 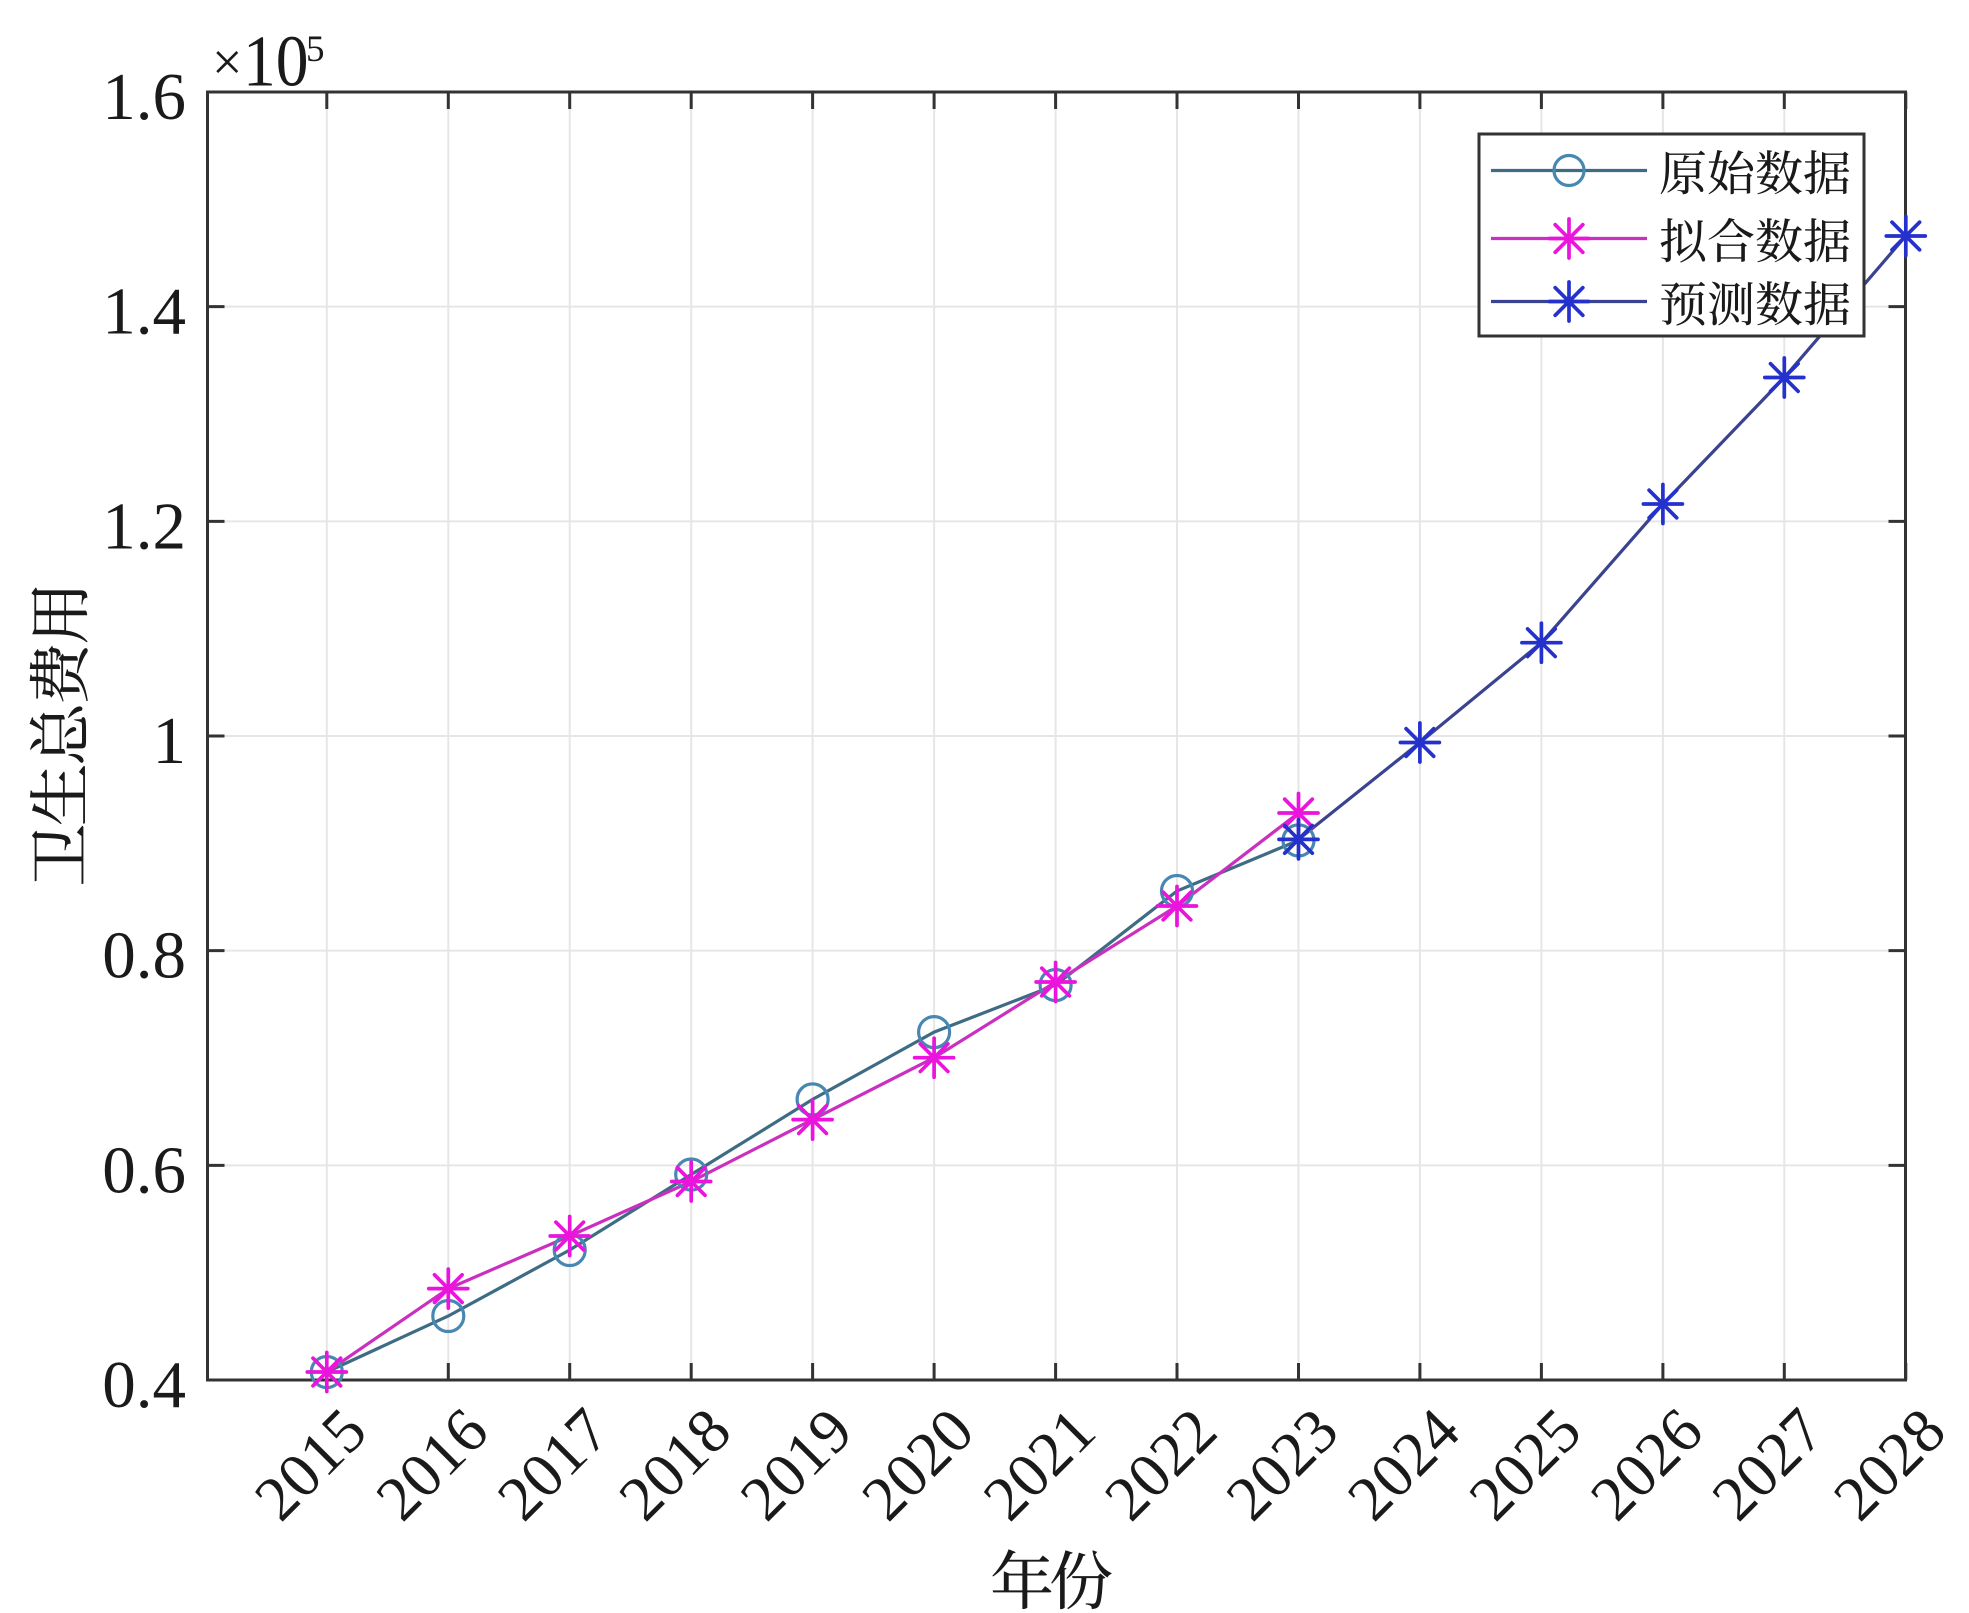 I want to click on svg-text: 10, so click(x=276, y=61).